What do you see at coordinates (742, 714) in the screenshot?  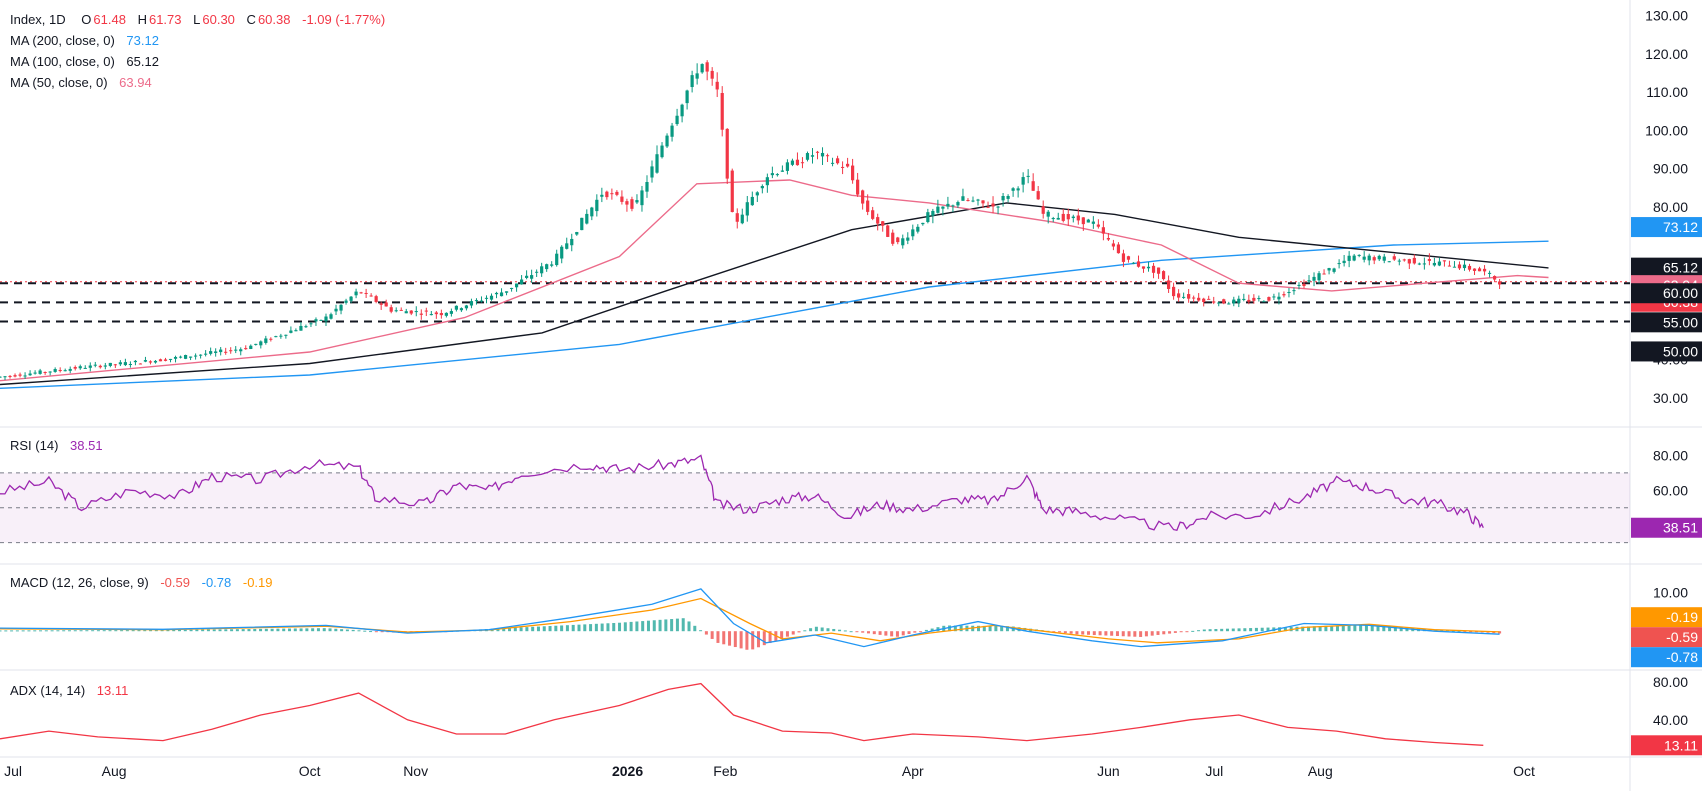 I see `adx-pane` at bounding box center [742, 714].